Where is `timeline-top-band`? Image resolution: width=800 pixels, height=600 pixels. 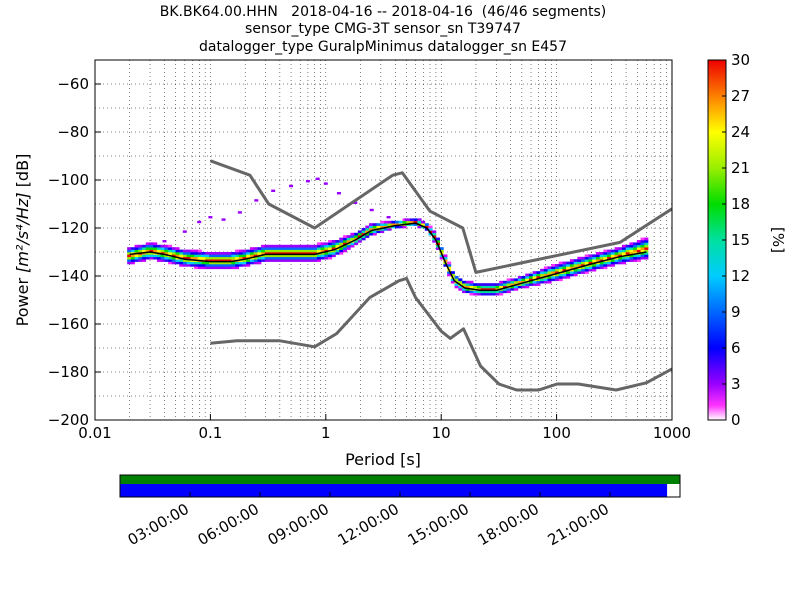
timeline-top-band is located at coordinates (400, 479).